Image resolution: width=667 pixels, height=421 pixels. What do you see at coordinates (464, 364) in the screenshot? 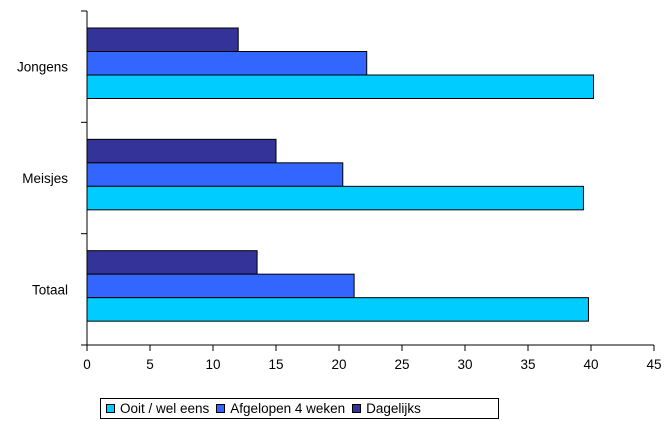
I see `x-tick-label-30: 30` at bounding box center [464, 364].